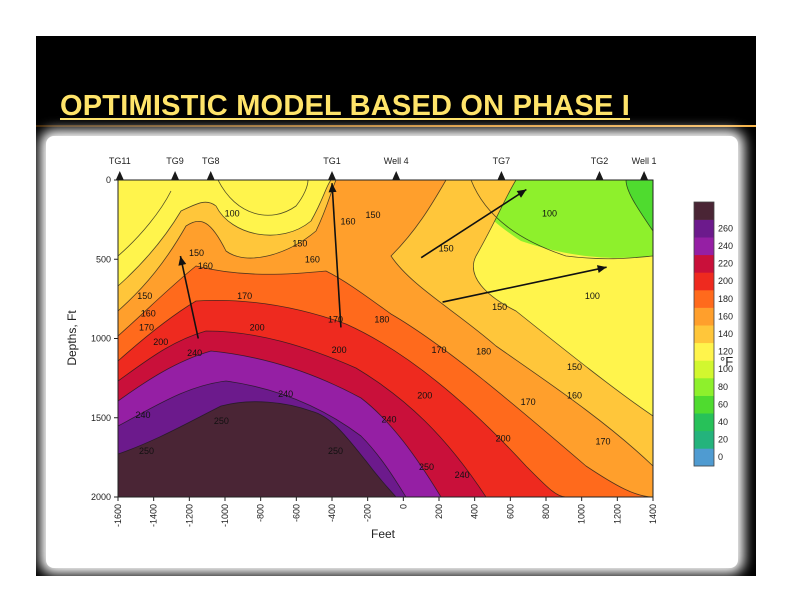 This screenshot has width=792, height=612. Describe the element at coordinates (475, 511) in the screenshot. I see `x-tick-label: 400` at that location.